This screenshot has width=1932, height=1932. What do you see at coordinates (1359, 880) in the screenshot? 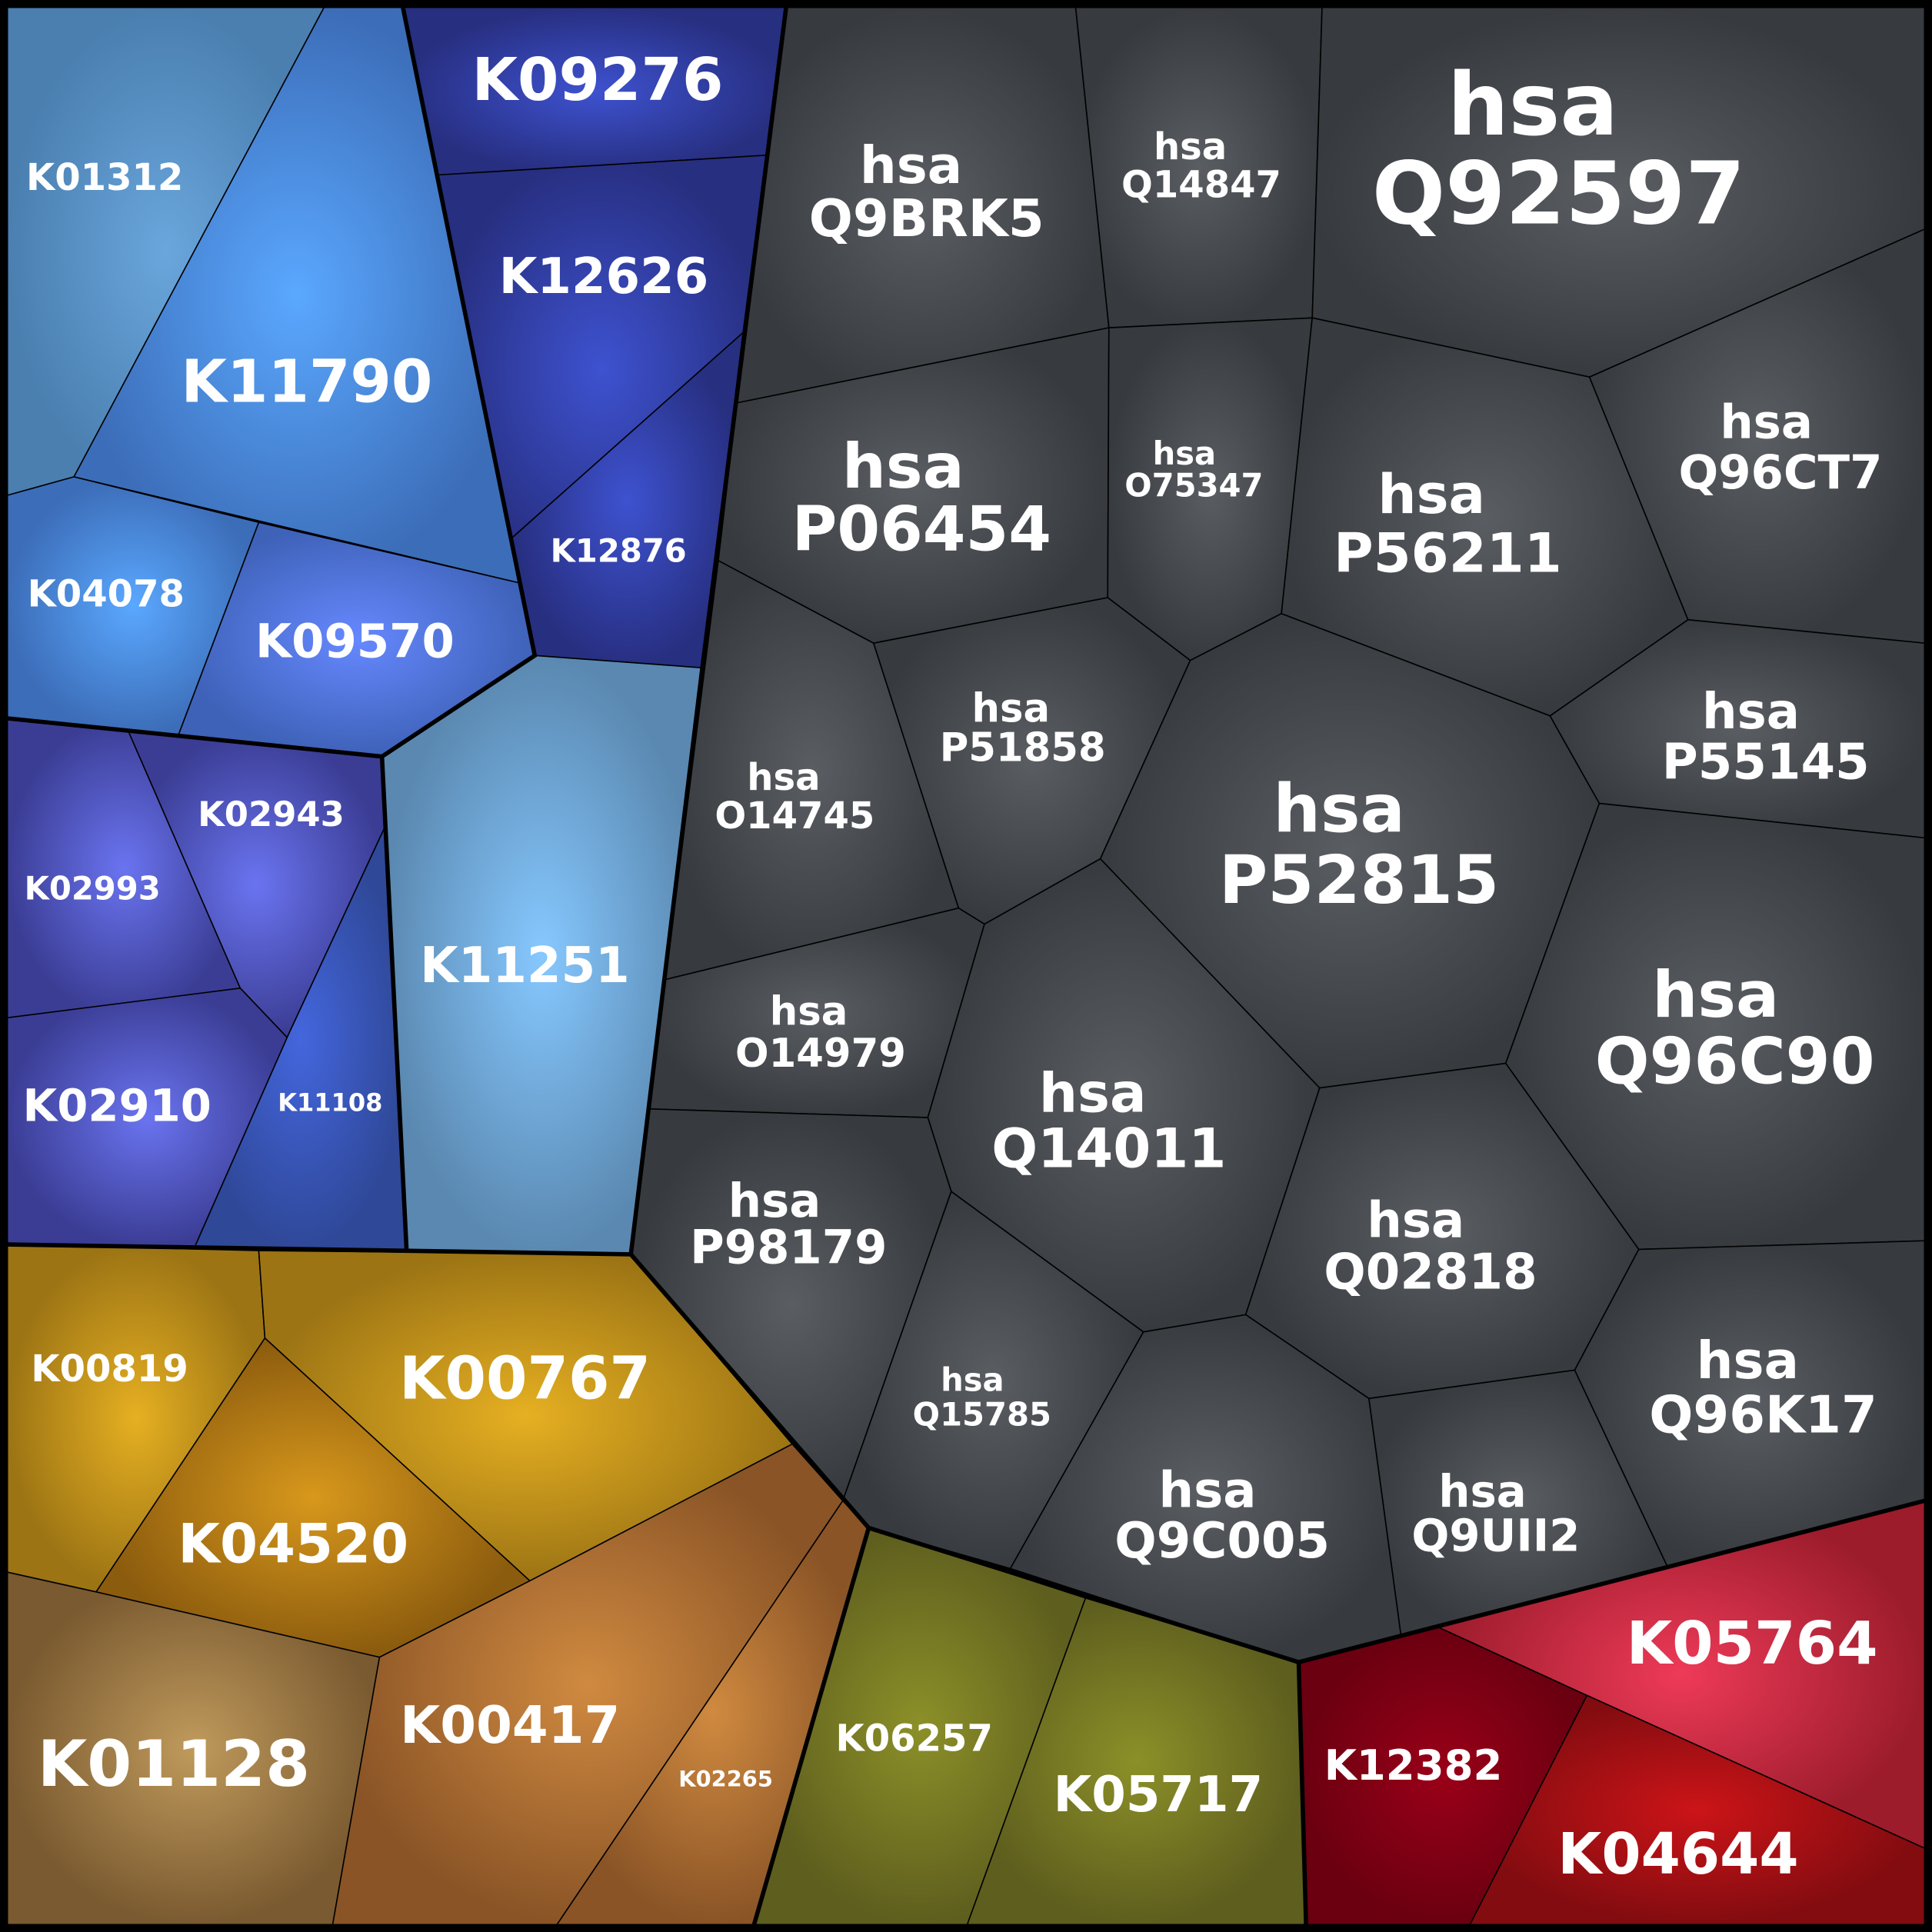
I see `cell-label: P52815` at bounding box center [1359, 880].